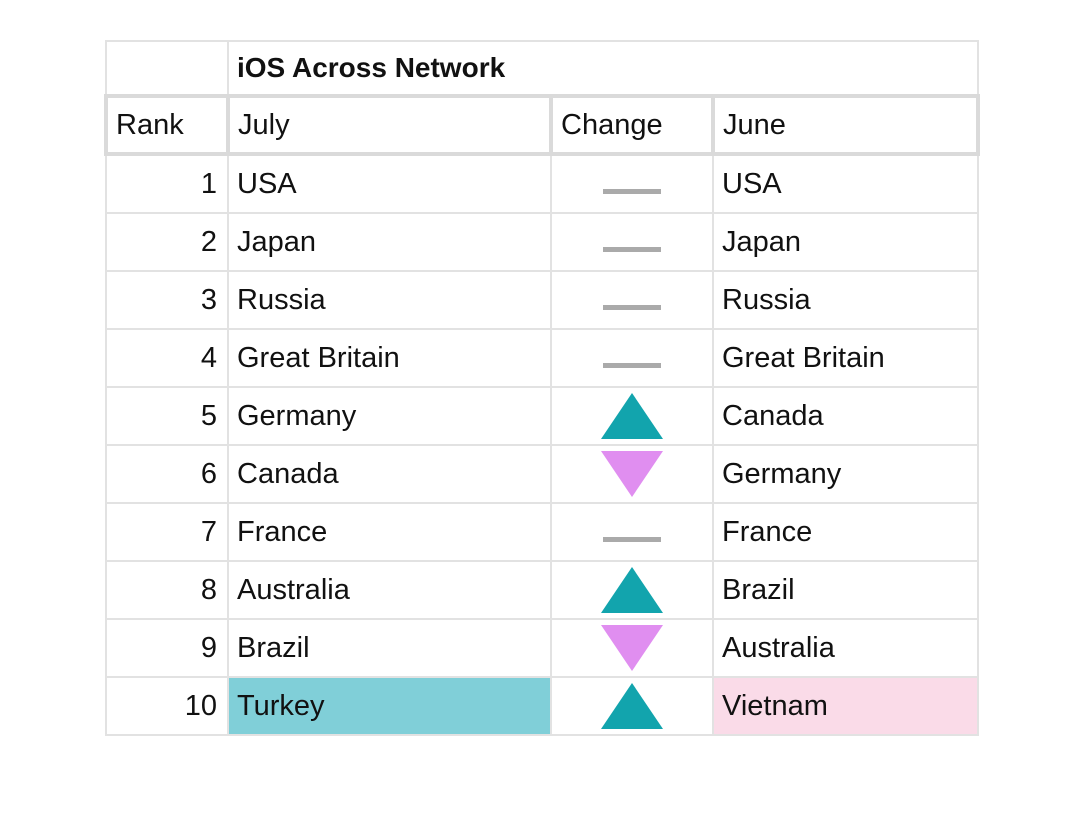 The image size is (1080, 833). What do you see at coordinates (389, 416) in the screenshot?
I see `july-country-cell: Germany` at bounding box center [389, 416].